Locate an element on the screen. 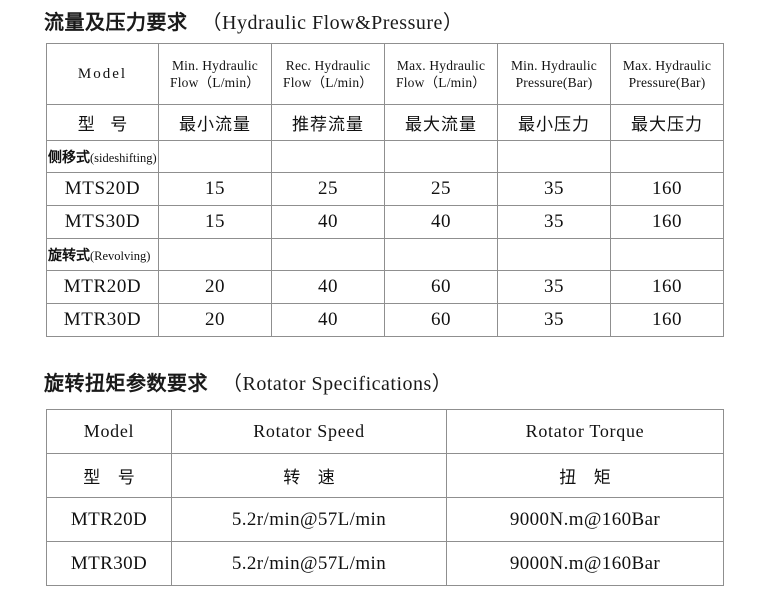 The image size is (784, 595). table-header-row-chinese: 型 号 最小流量 推荐流量 最大流量 最小压力 最大压力 is located at coordinates (385, 122).